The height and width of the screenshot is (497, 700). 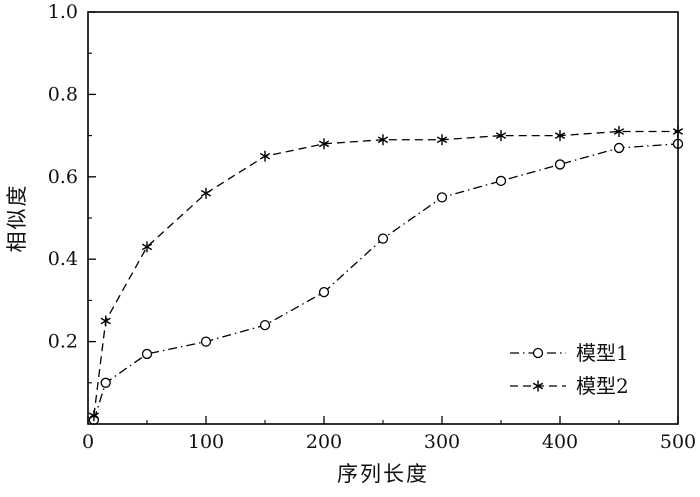 I want to click on legend-label: 模型1, so click(x=602, y=353).